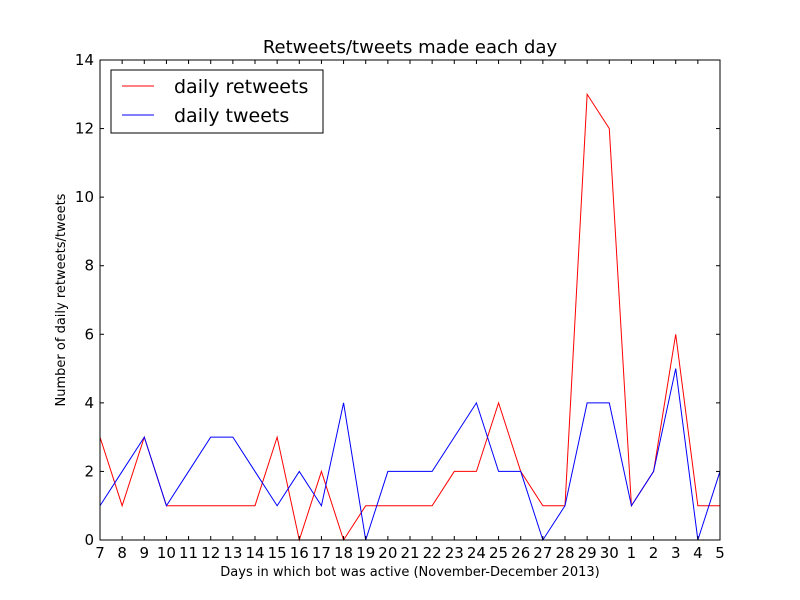 This screenshot has height=600, width=800. What do you see at coordinates (432, 553) in the screenshot?
I see `x-tick-label: 22` at bounding box center [432, 553].